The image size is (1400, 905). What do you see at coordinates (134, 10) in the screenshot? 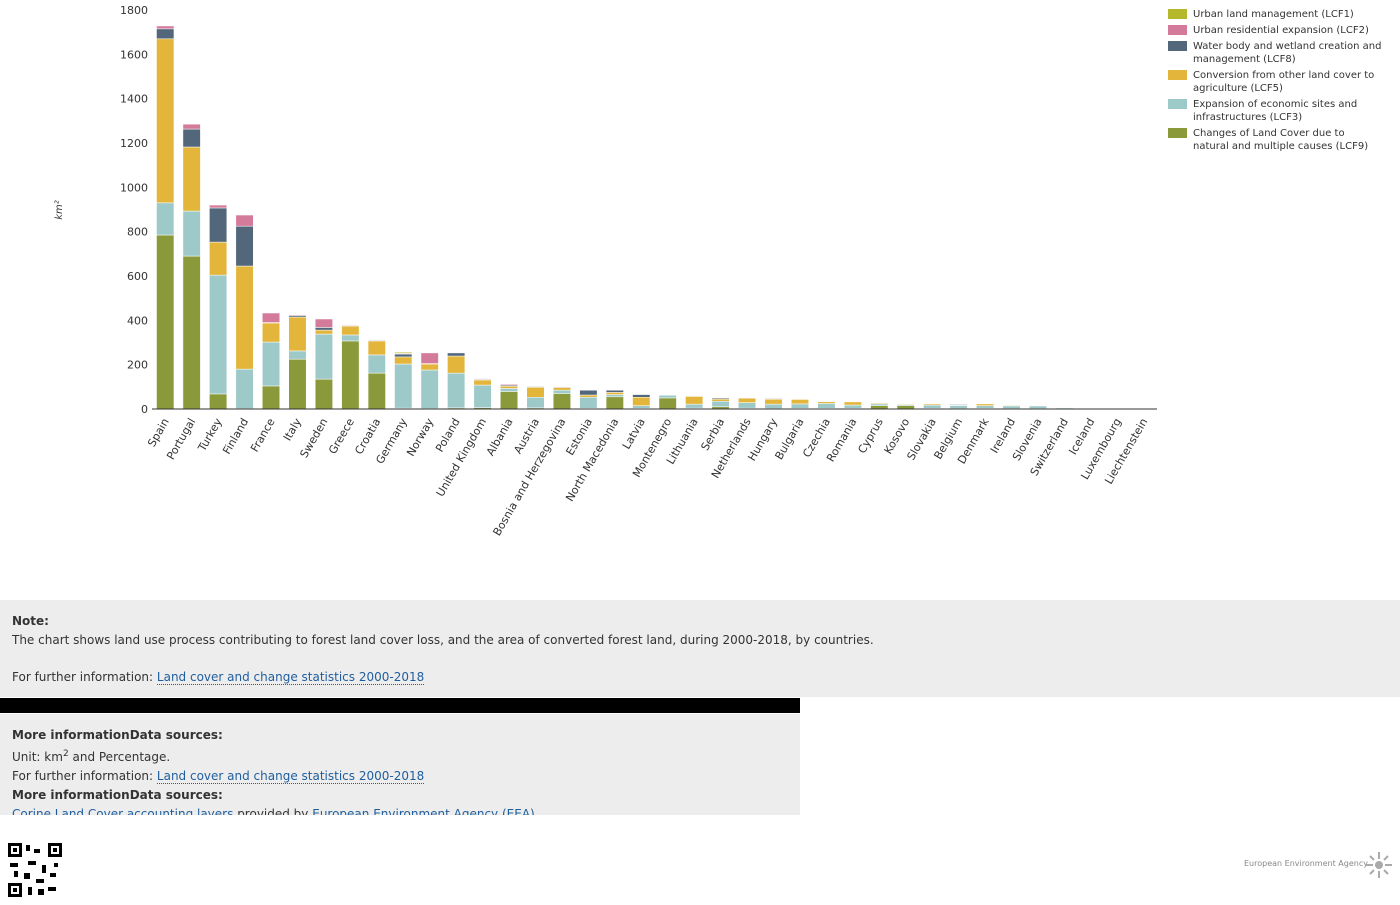
I see `y-tick-label: 1800` at bounding box center [134, 10].